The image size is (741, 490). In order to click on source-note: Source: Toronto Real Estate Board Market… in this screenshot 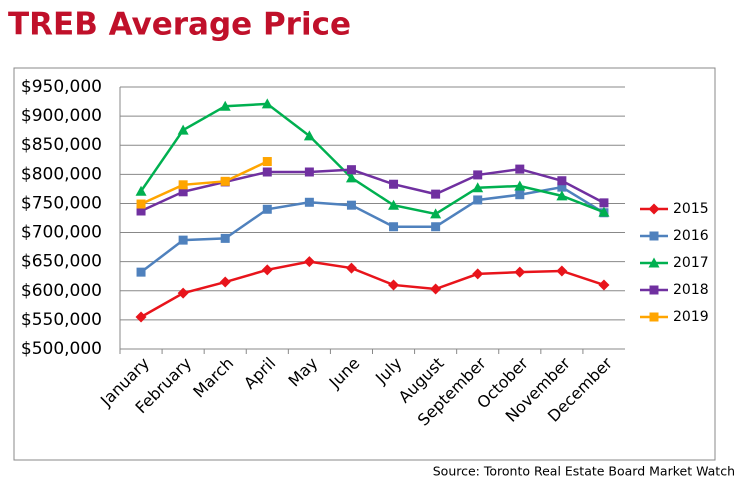, I will do `click(584, 471)`.